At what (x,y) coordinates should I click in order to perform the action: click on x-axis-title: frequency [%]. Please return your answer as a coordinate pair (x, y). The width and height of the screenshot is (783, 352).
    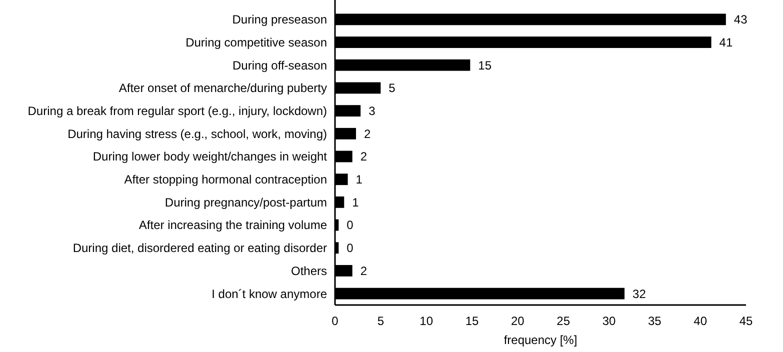
    Looking at the image, I should click on (541, 340).